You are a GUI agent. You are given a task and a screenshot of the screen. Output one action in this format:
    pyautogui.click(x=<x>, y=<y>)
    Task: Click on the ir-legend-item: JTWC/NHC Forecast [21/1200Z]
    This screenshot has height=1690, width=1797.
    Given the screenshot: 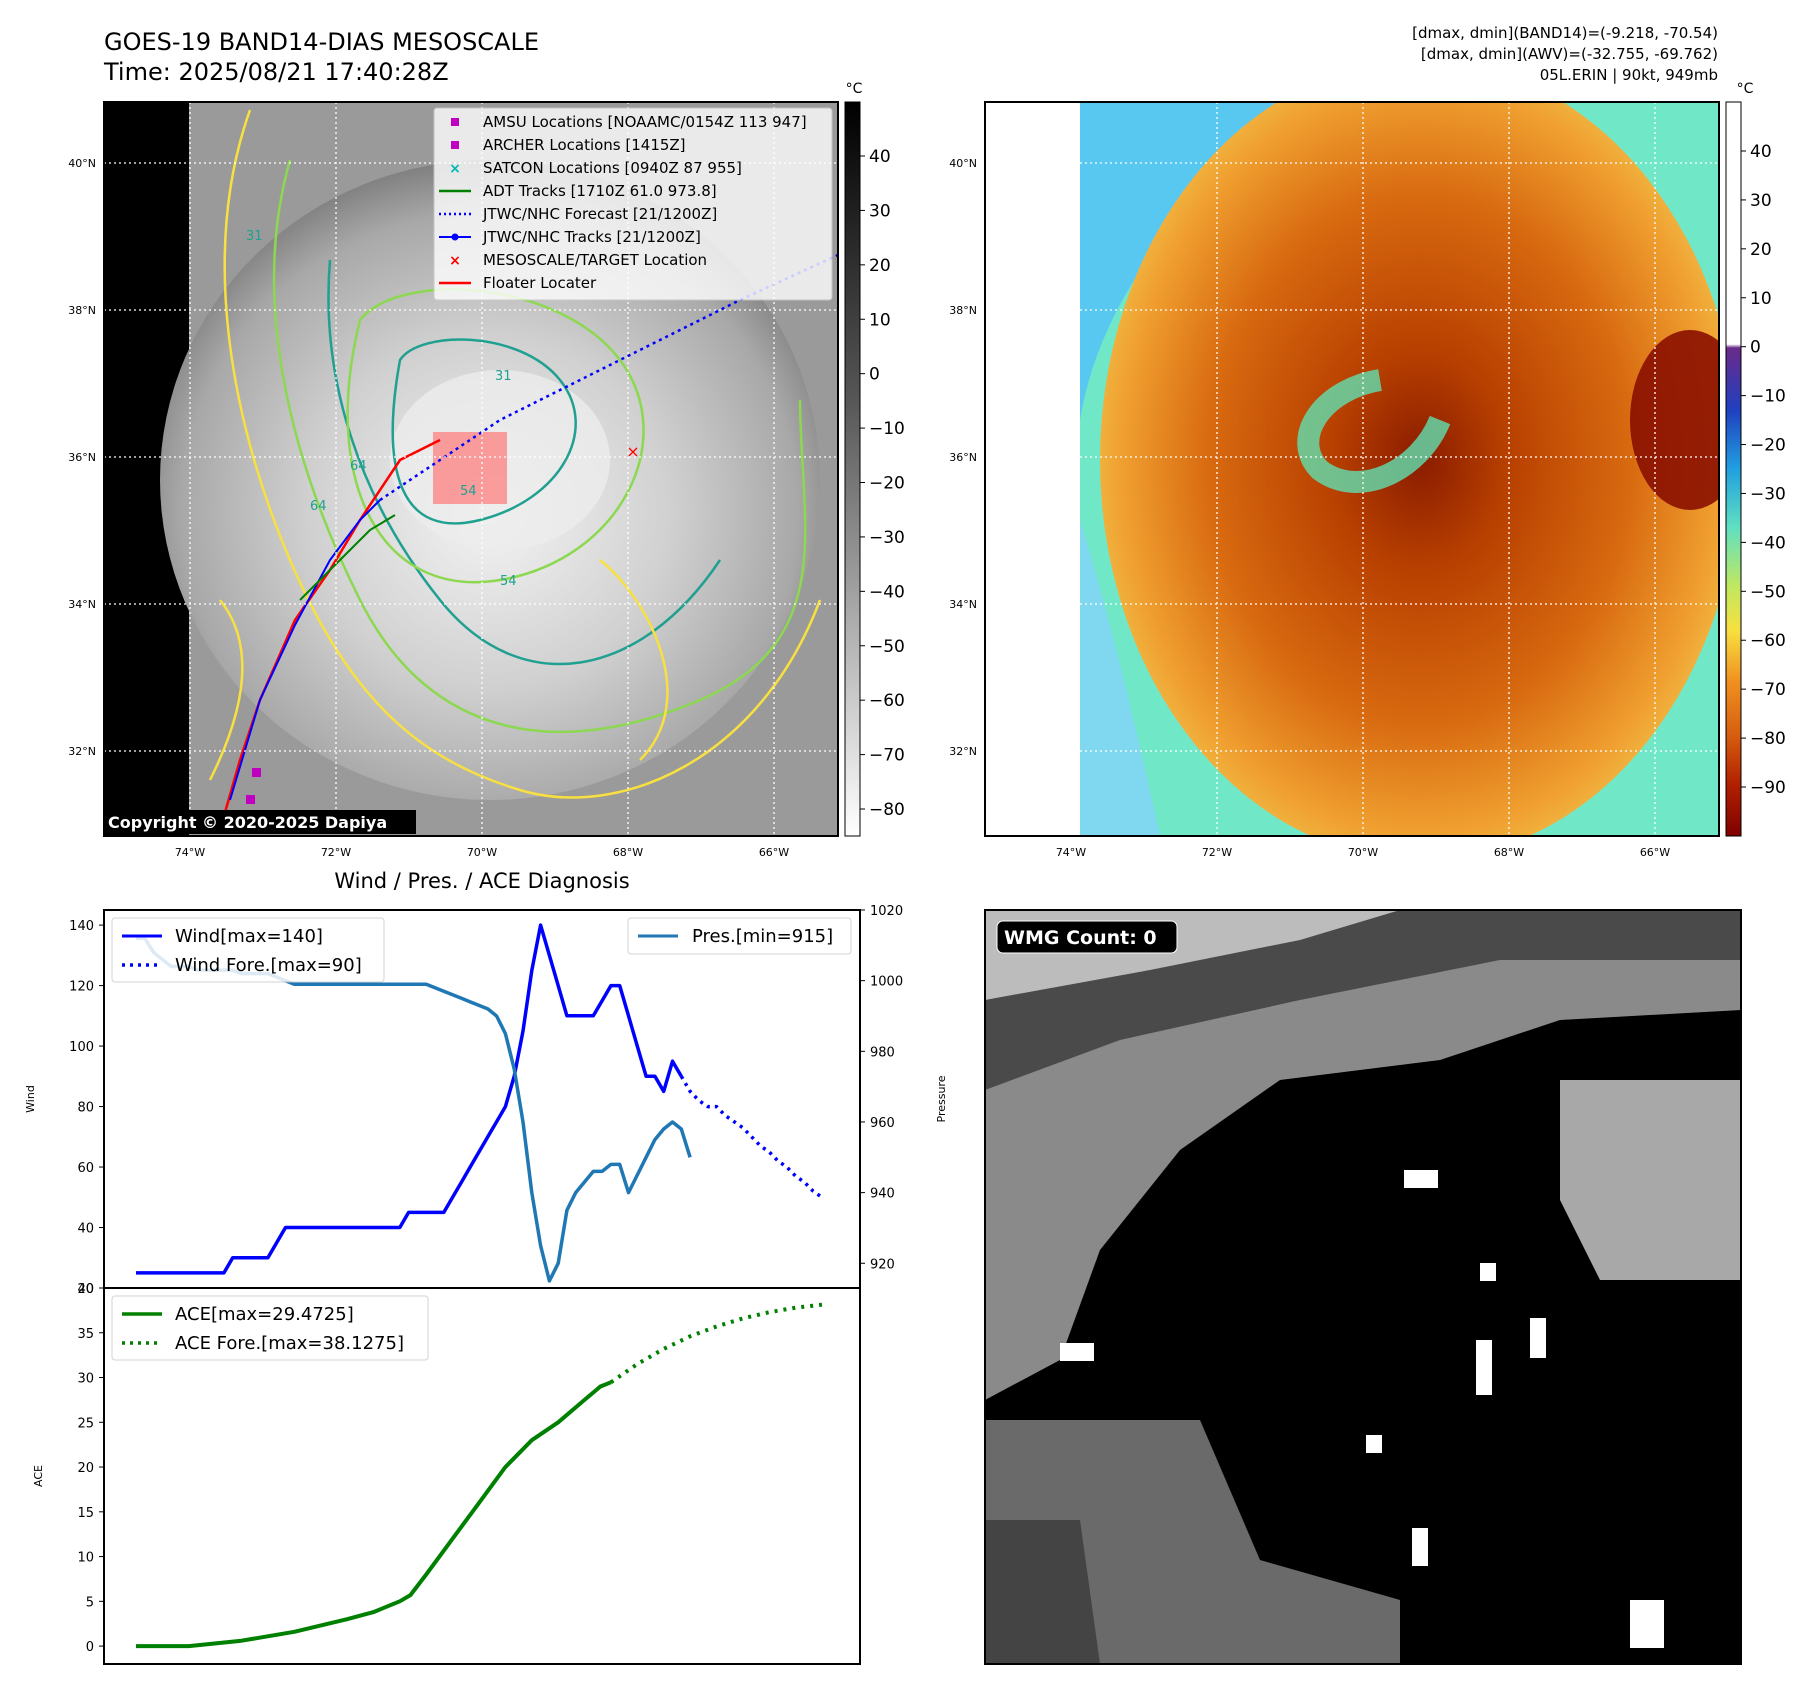 What is the action you would take?
    pyautogui.click(x=599, y=214)
    